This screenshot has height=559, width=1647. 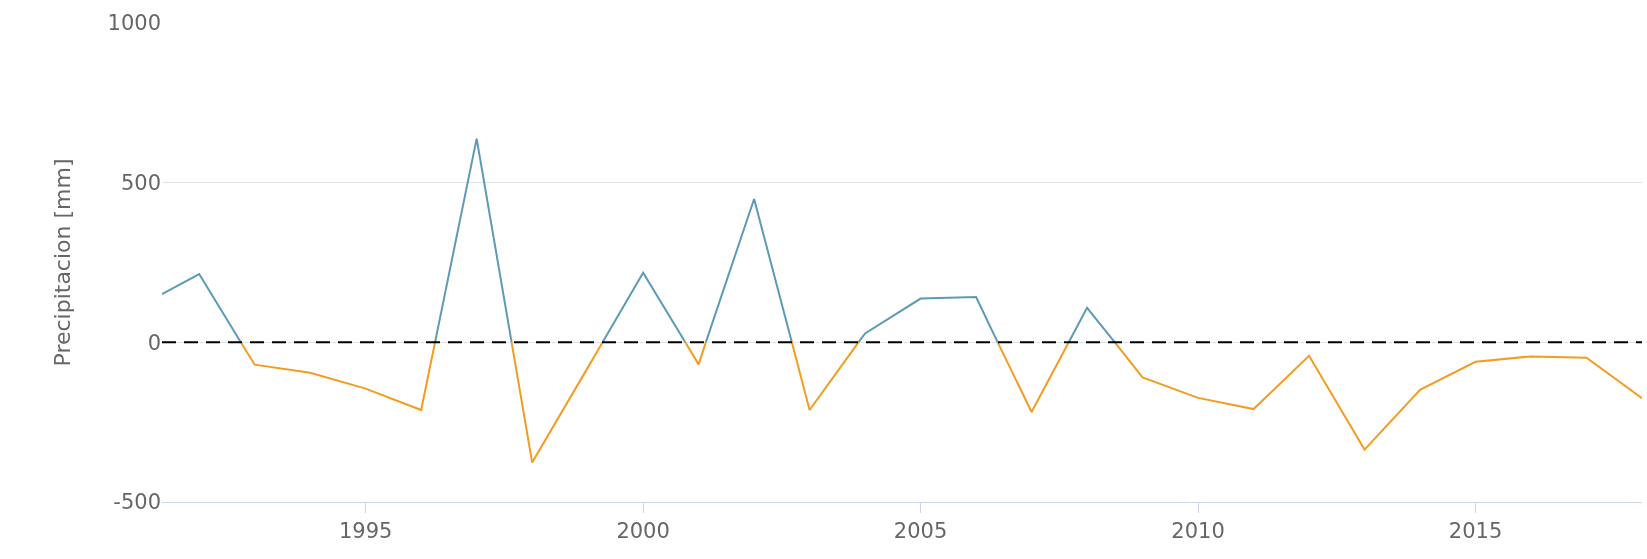 I want to click on x-tick-label: 2015, so click(x=1475, y=531).